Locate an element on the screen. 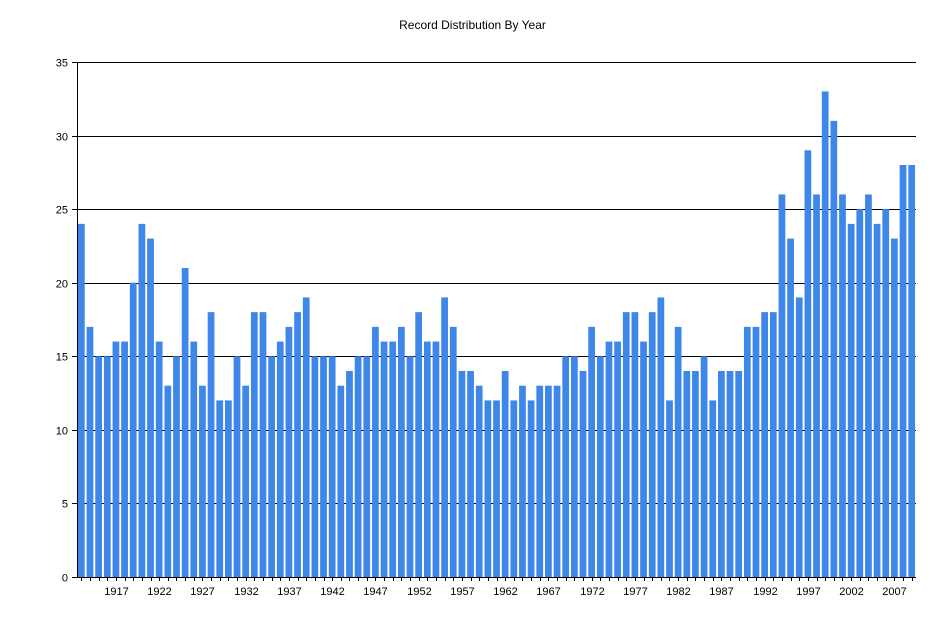  x-tick-label: 1952 is located at coordinates (419, 592).